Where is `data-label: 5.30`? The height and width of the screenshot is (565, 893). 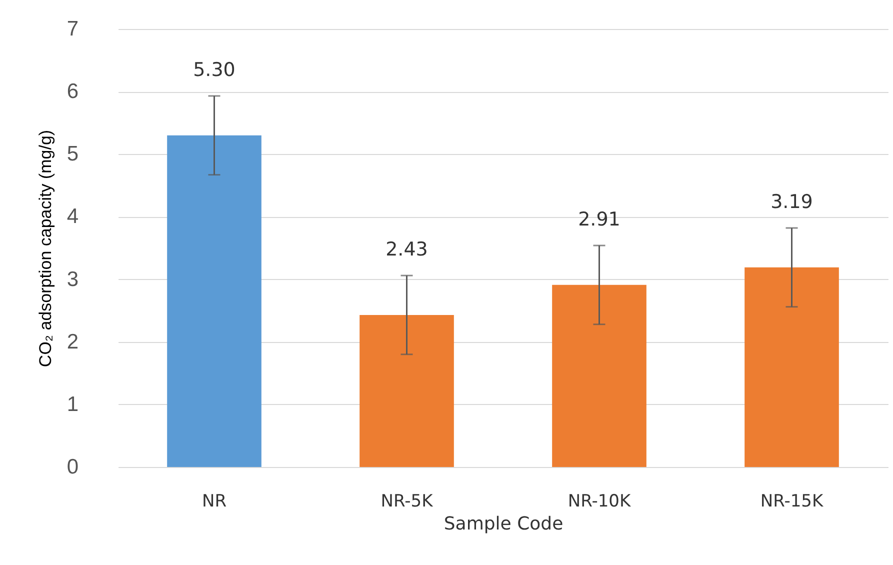
data-label: 5.30 is located at coordinates (214, 69).